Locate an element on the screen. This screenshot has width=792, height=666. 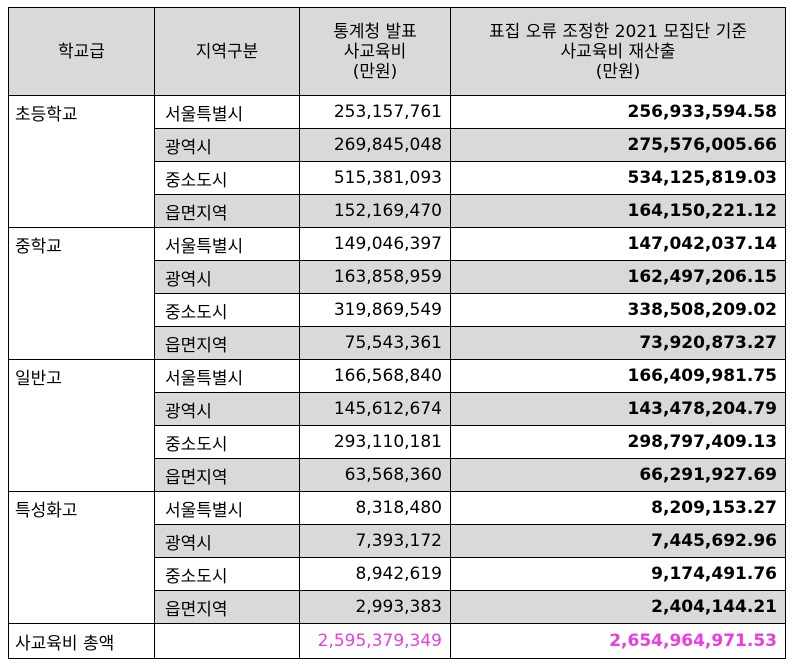
table-row: 중소도시 515,381,093 534,125,819.03 is located at coordinates (397, 178).